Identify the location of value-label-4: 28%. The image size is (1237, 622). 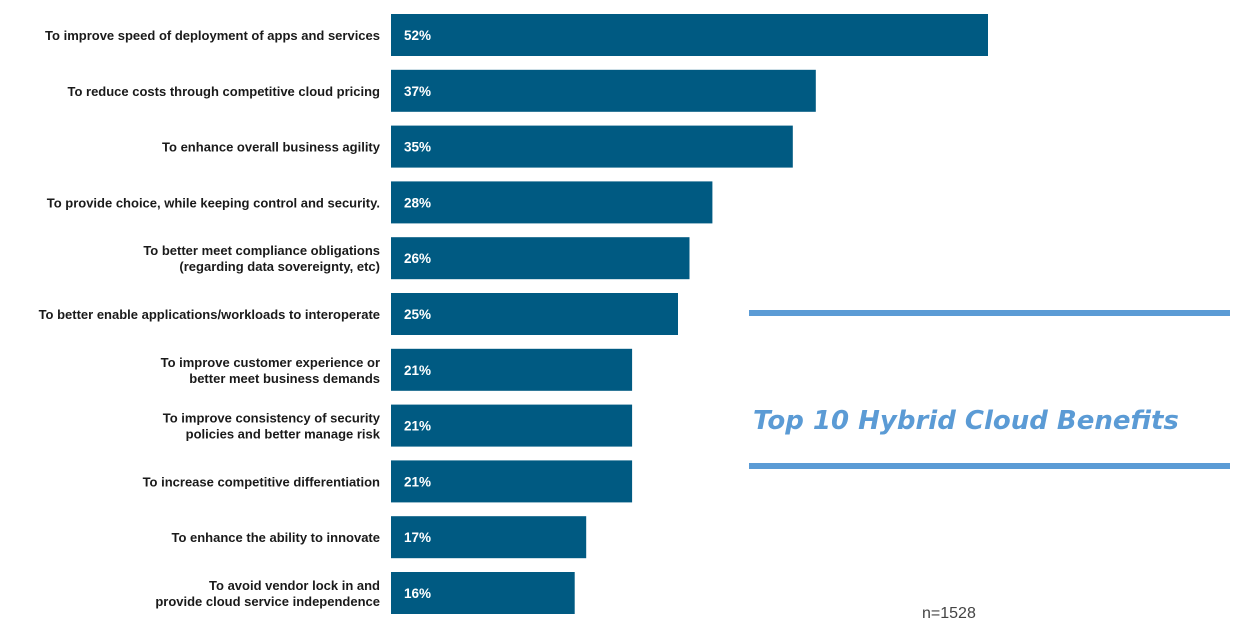
(417, 202).